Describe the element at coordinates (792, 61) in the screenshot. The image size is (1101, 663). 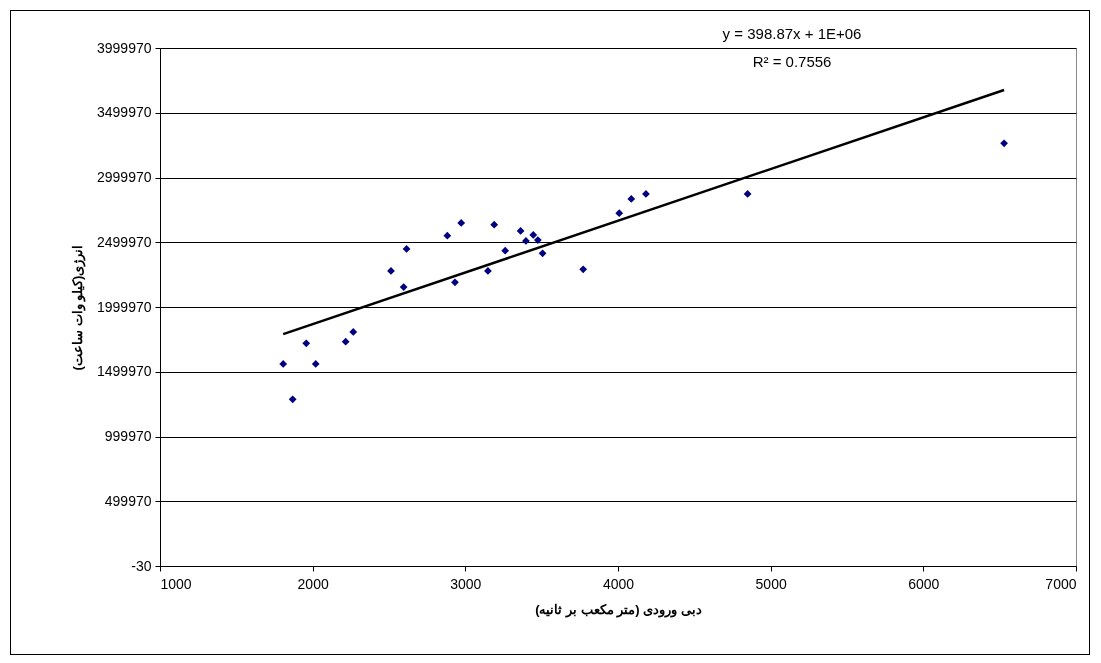
I see `annotation: R² = 0.7556` at that location.